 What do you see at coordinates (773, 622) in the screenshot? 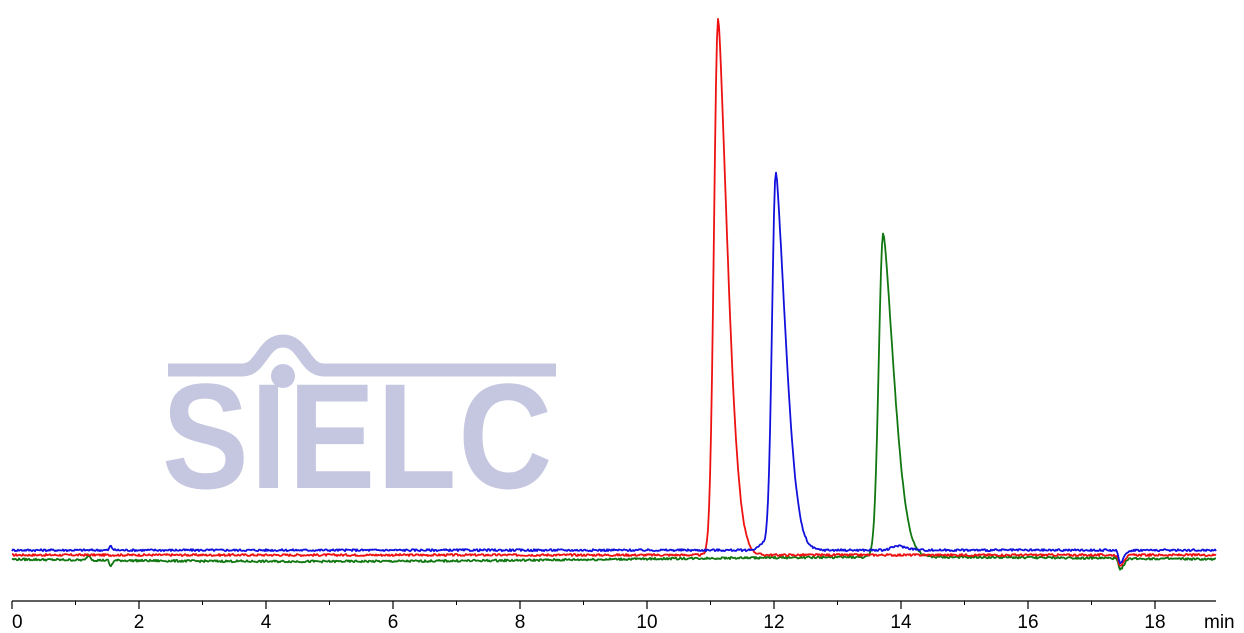
I see `x-tick-label: 12` at bounding box center [773, 622].